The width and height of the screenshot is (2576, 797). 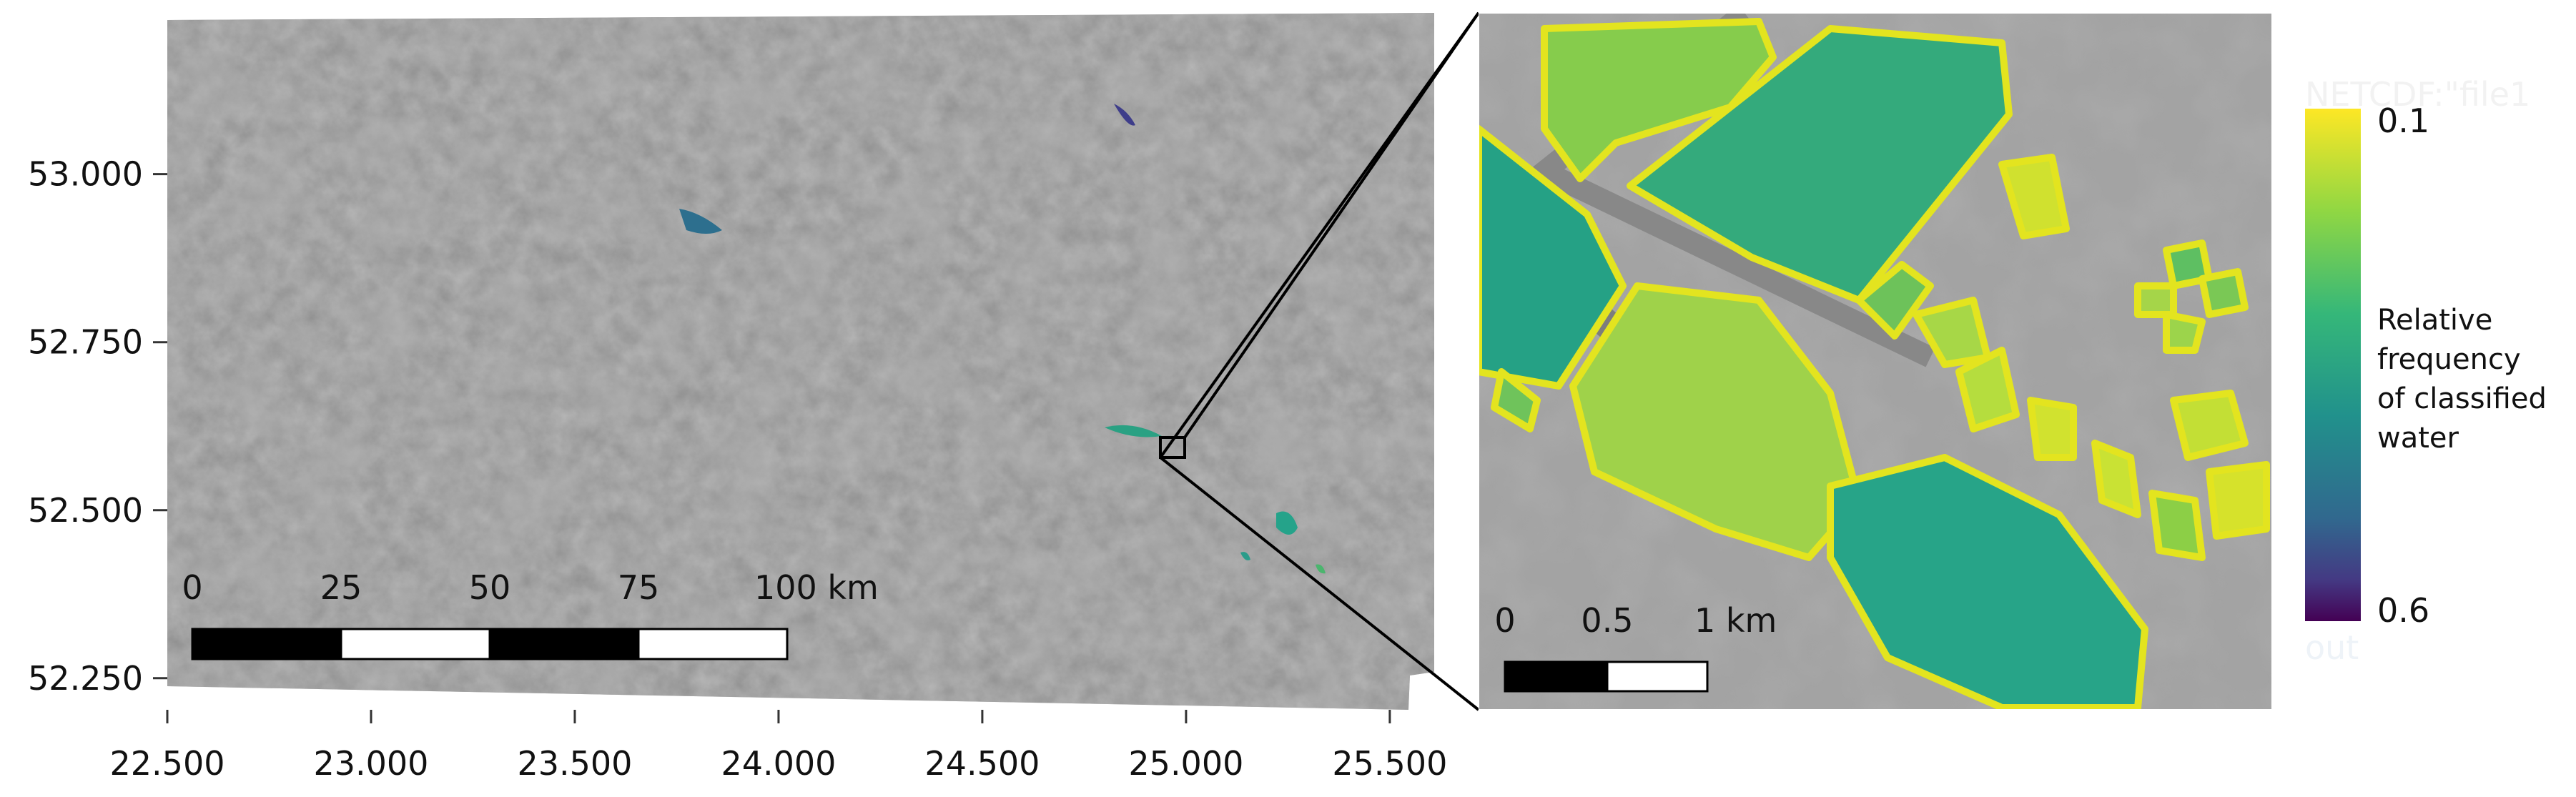 What do you see at coordinates (2462, 398) in the screenshot?
I see `colorbar-title: of classified` at bounding box center [2462, 398].